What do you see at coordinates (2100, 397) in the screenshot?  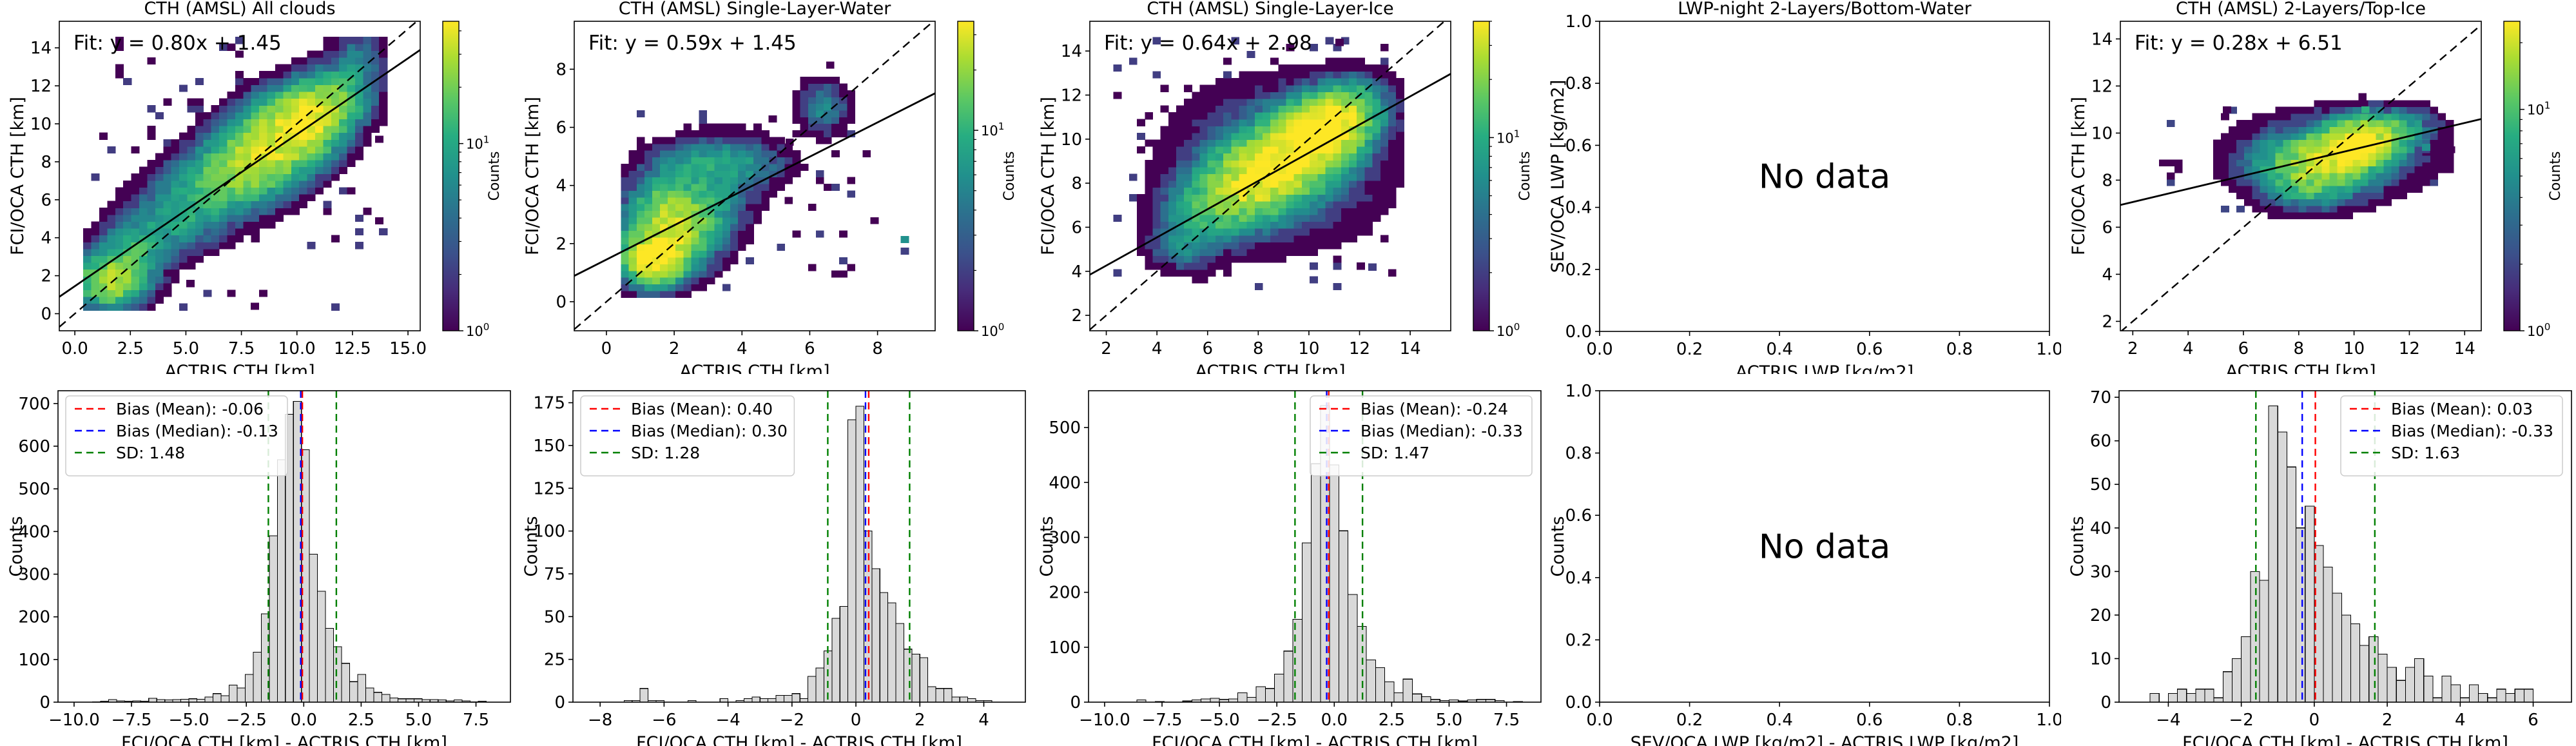 I see `y-tick-label: 70` at bounding box center [2100, 397].